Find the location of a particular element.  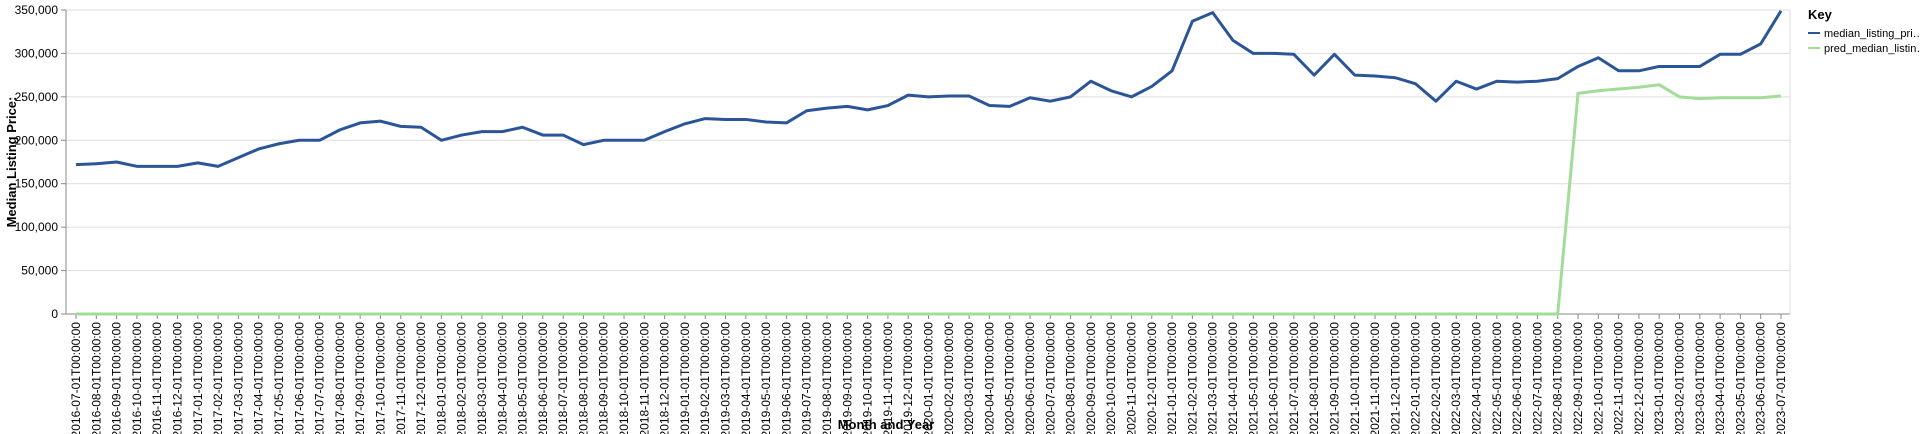

x-tick-label: 2022-12-01T00:00:00 is located at coordinates (1639, 378).